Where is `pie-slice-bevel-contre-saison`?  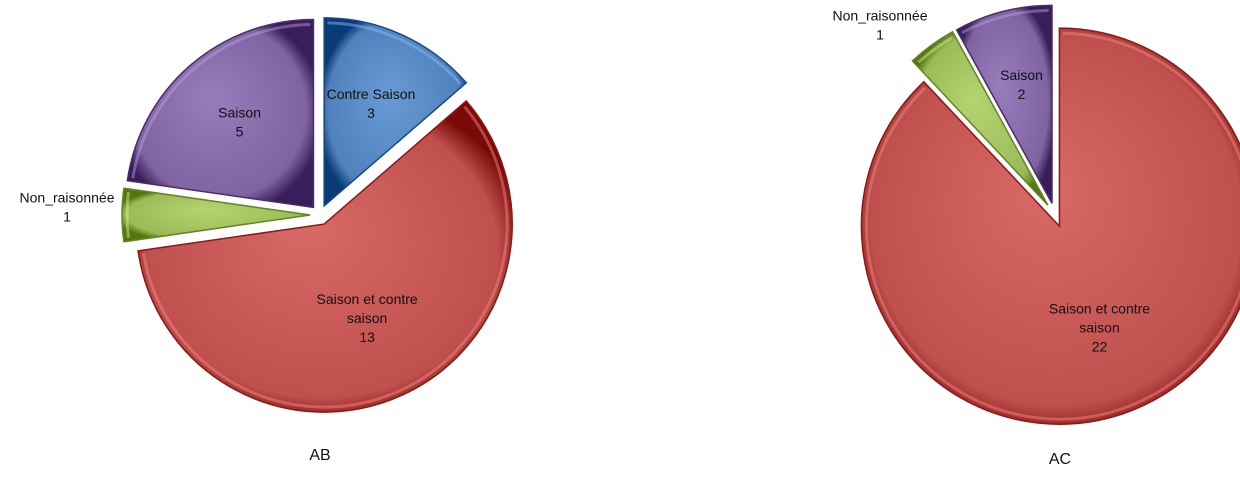 pie-slice-bevel-contre-saison is located at coordinates (394, 53).